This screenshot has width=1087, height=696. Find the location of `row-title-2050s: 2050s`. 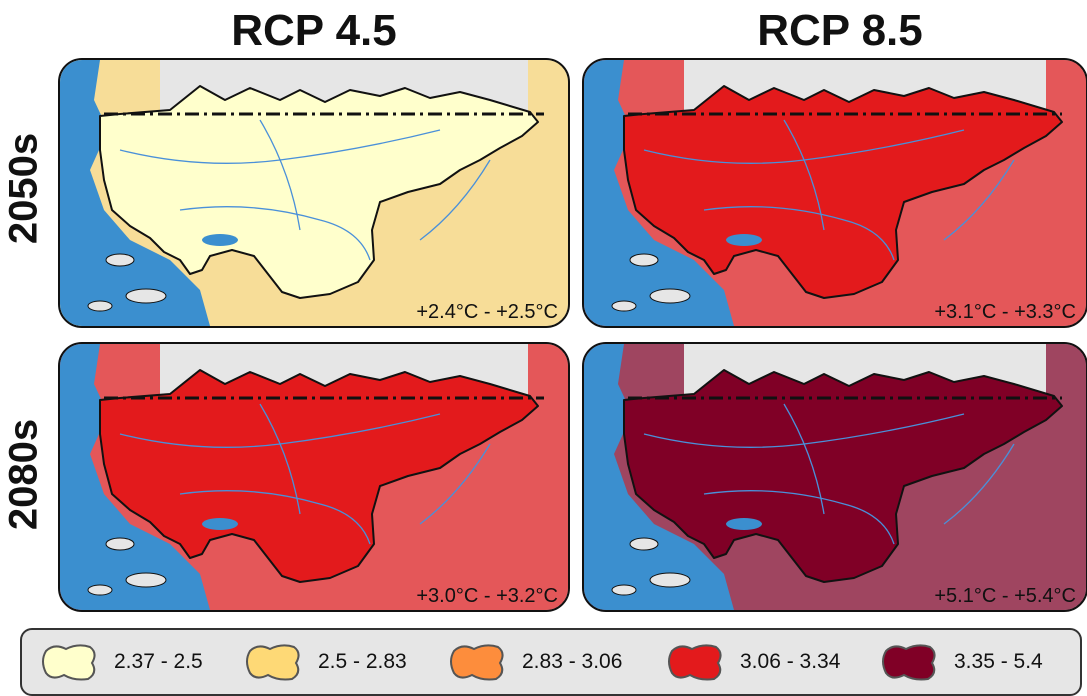

row-title-2050s: 2050s is located at coordinates (23, 188).